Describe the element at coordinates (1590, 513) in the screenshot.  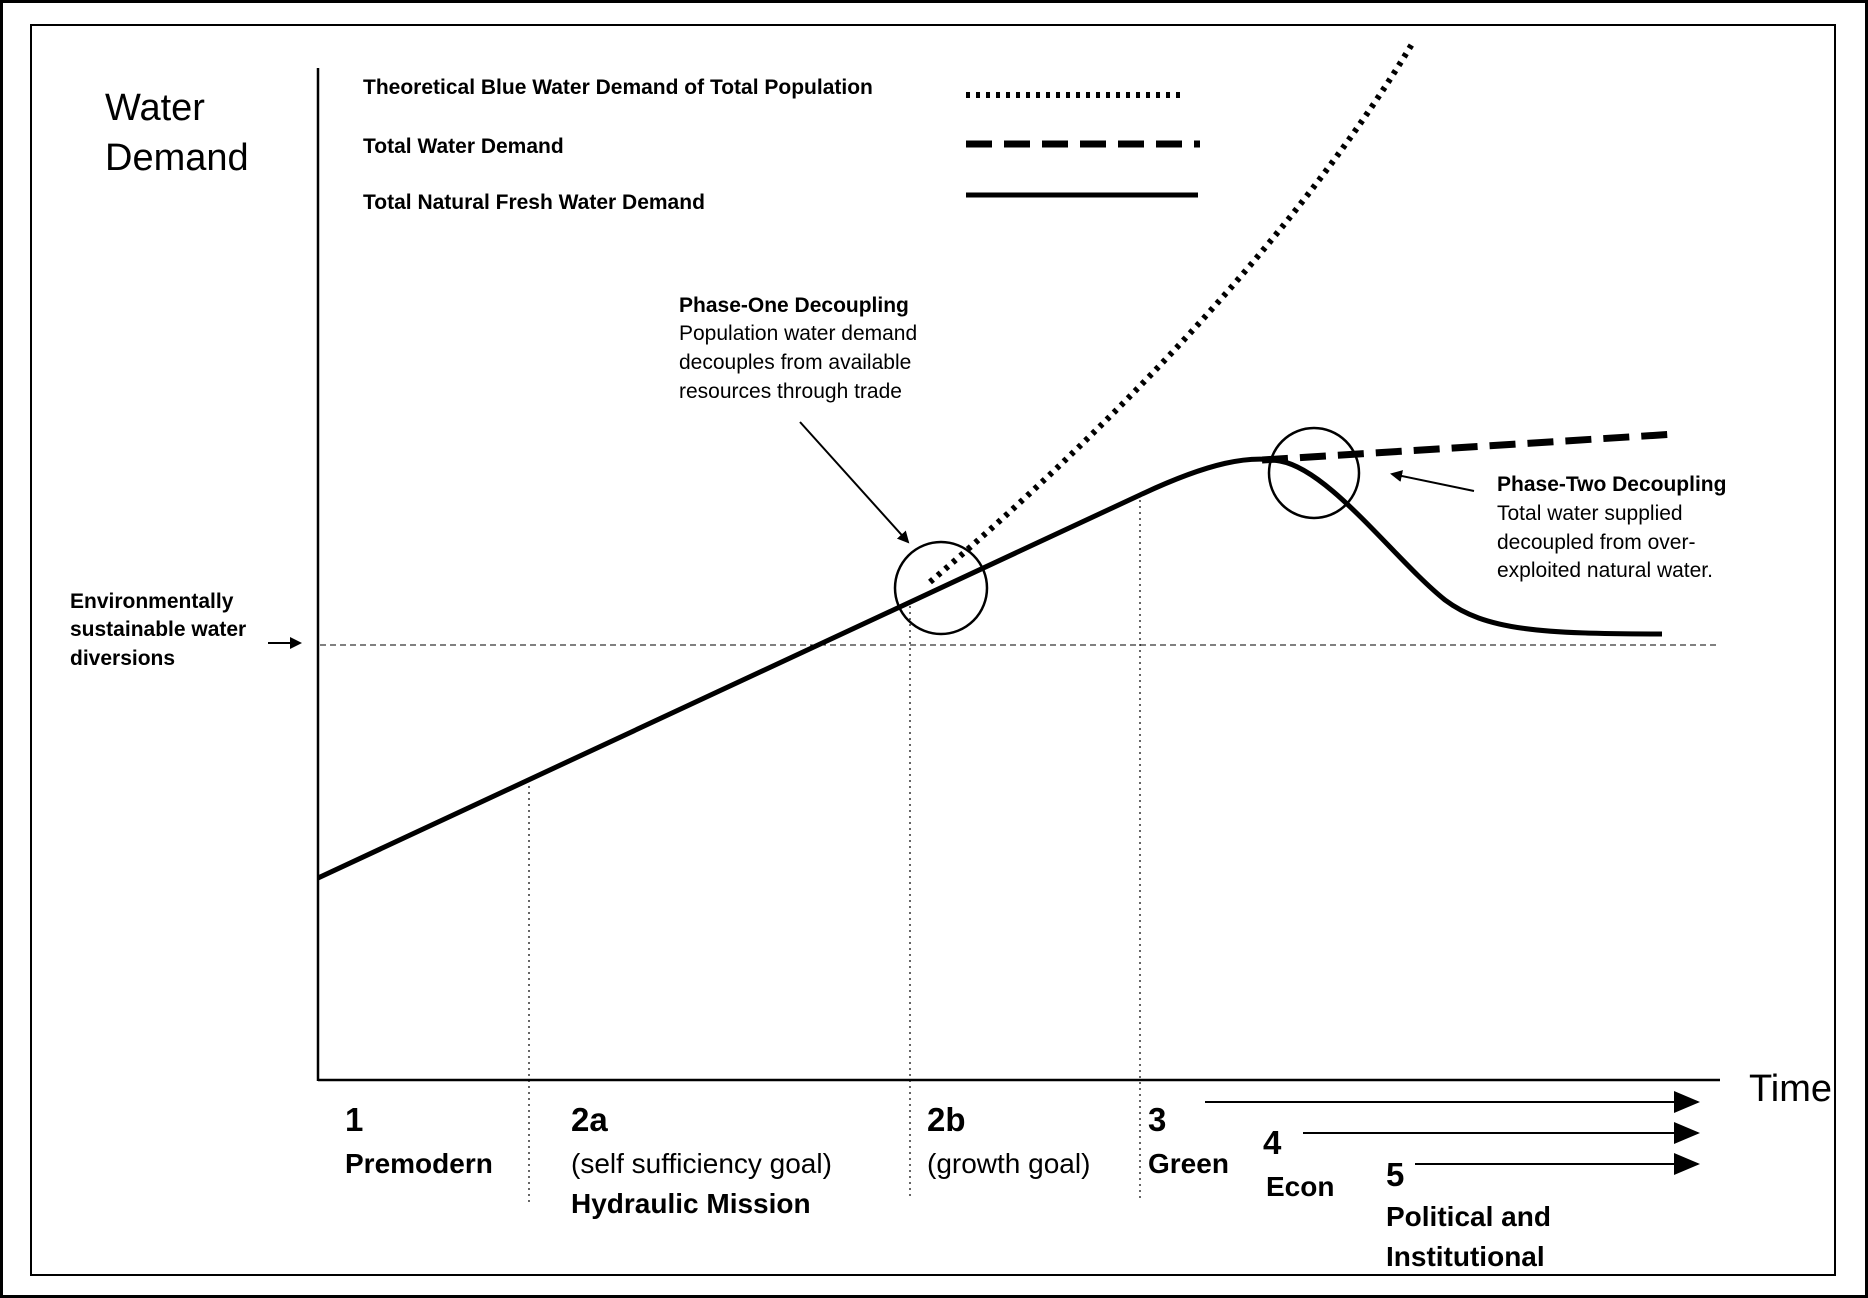
I see `phase-two-line-1: Total water supplied` at that location.